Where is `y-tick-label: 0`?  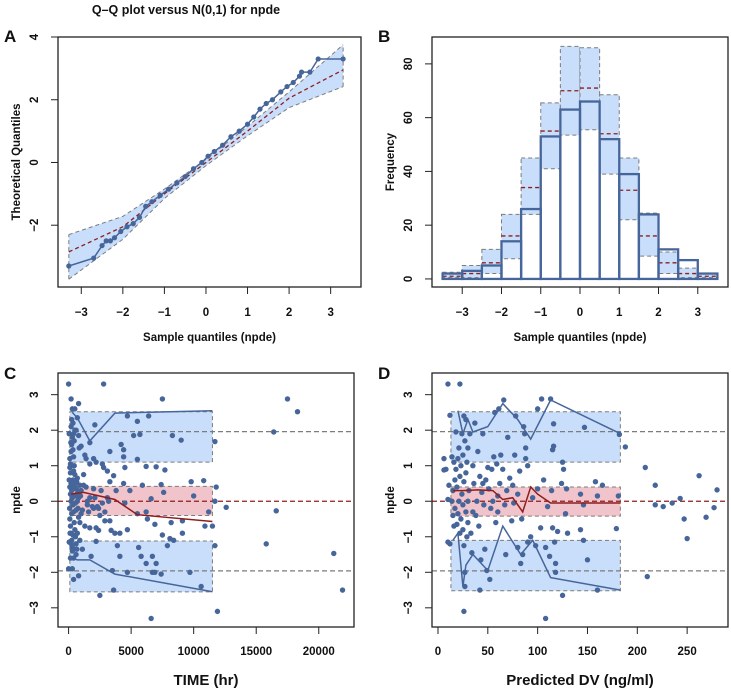 y-tick-label: 0 is located at coordinates (409, 279).